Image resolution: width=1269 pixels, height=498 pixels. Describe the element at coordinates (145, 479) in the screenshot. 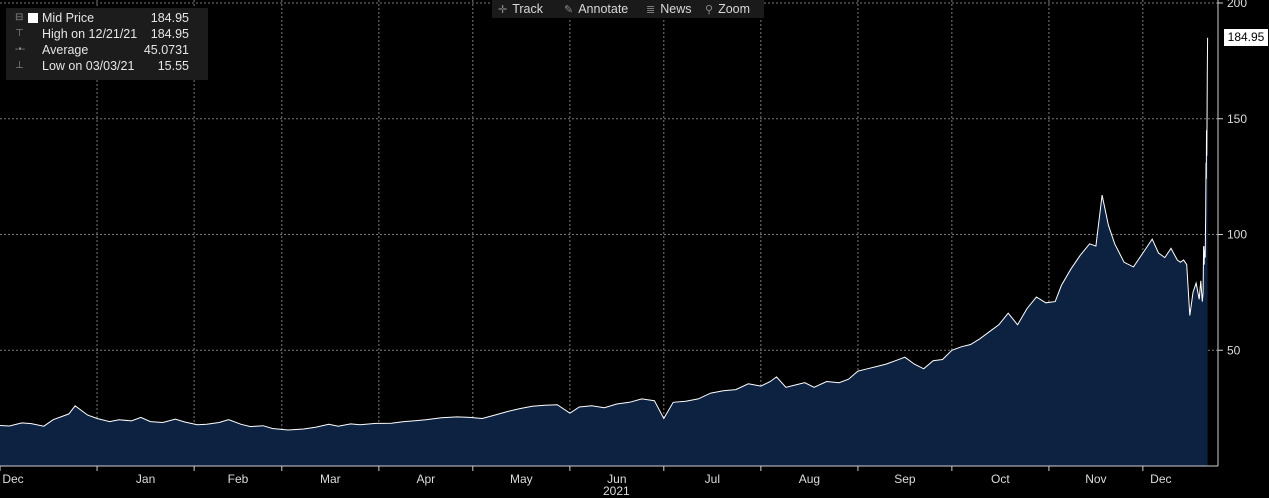

I see `x-tick-label: Jan` at that location.